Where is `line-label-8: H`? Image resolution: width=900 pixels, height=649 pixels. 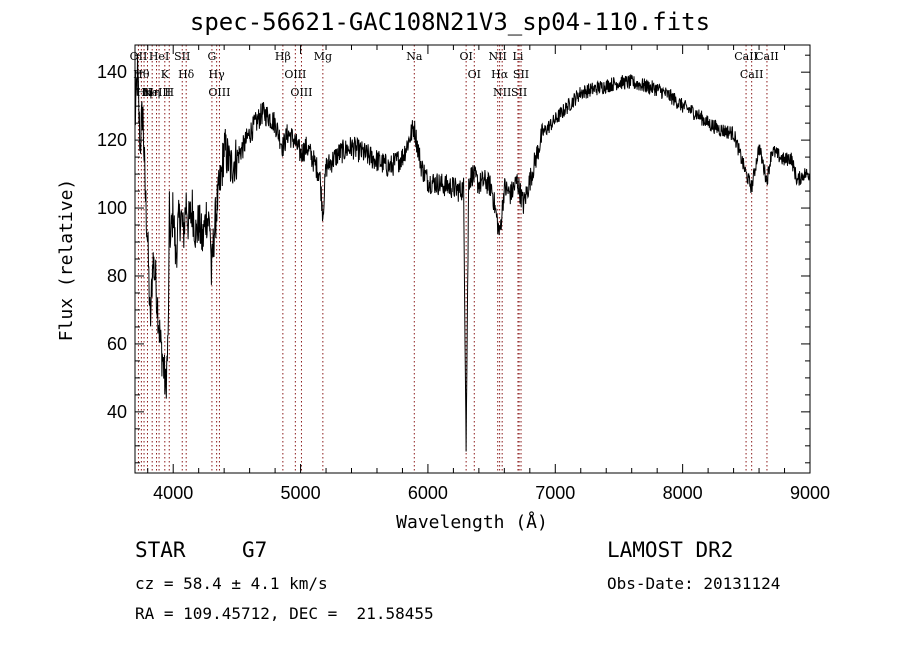
line-label-8: H is located at coordinates (169, 92).